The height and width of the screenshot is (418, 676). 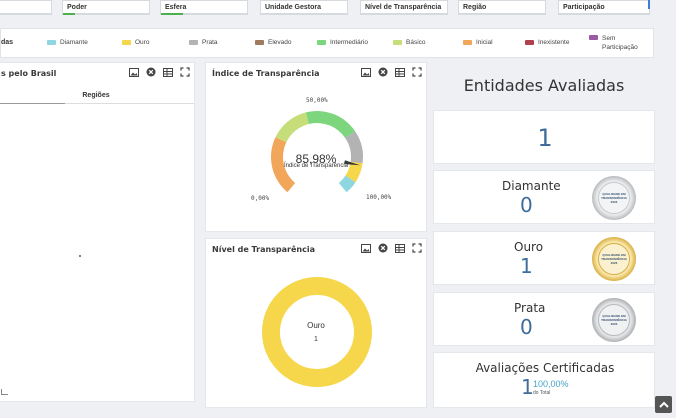 I want to click on level-donut-chart, so click(x=317, y=332).